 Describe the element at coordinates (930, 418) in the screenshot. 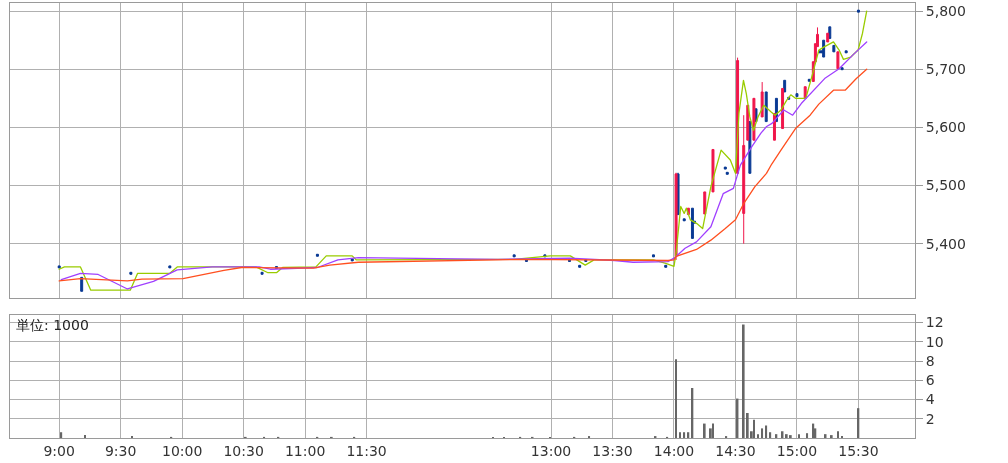

I see `y-tick-label: 2` at that location.